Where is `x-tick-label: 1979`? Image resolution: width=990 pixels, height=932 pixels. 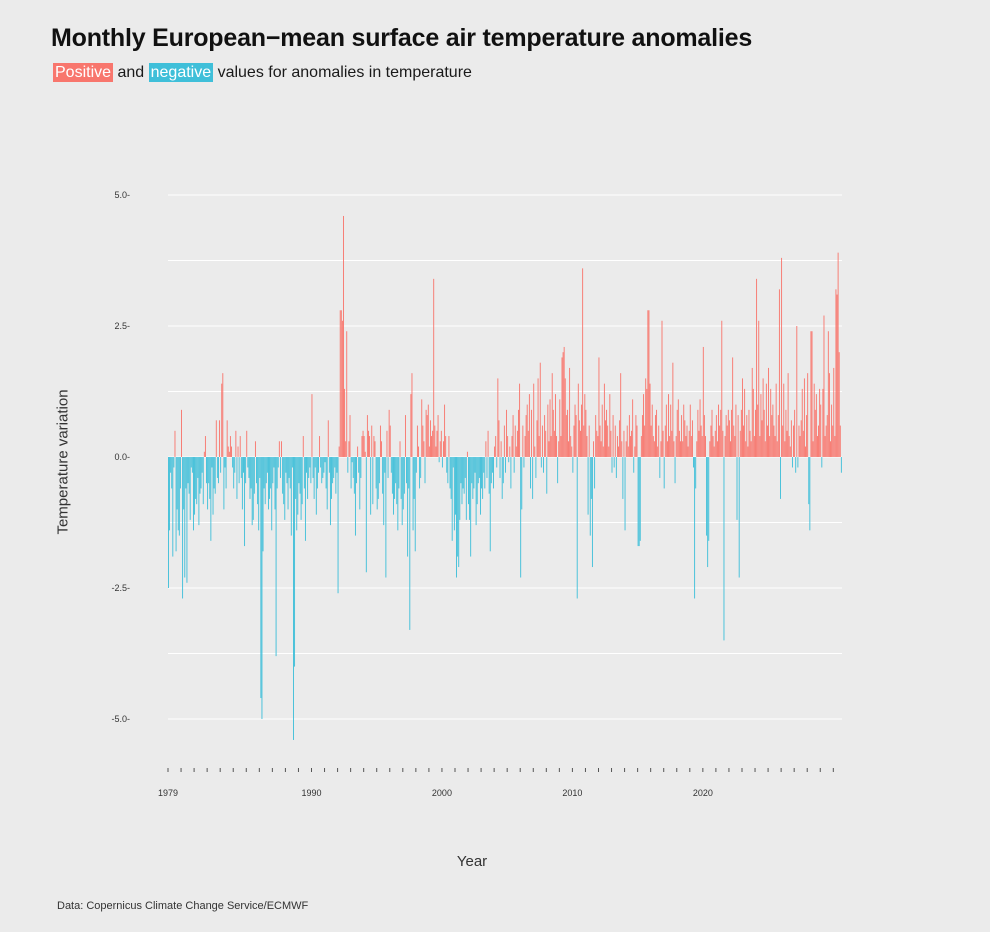
x-tick-label: 1979 is located at coordinates (168, 793).